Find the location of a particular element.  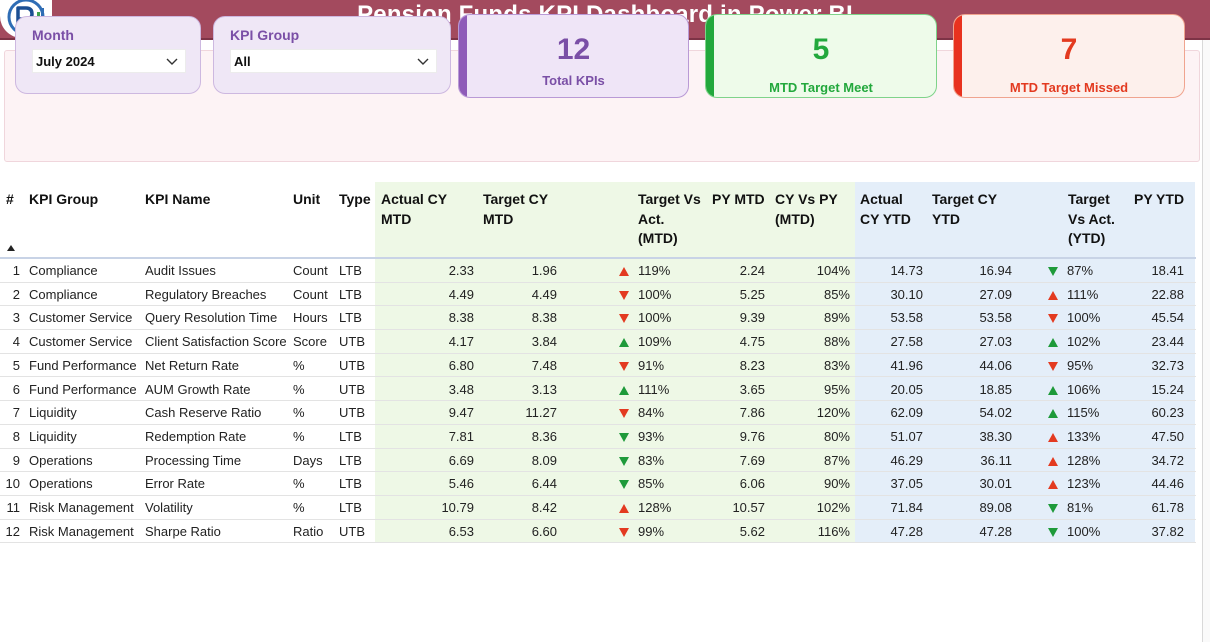

col-header-unit: Unit is located at coordinates (307, 199).